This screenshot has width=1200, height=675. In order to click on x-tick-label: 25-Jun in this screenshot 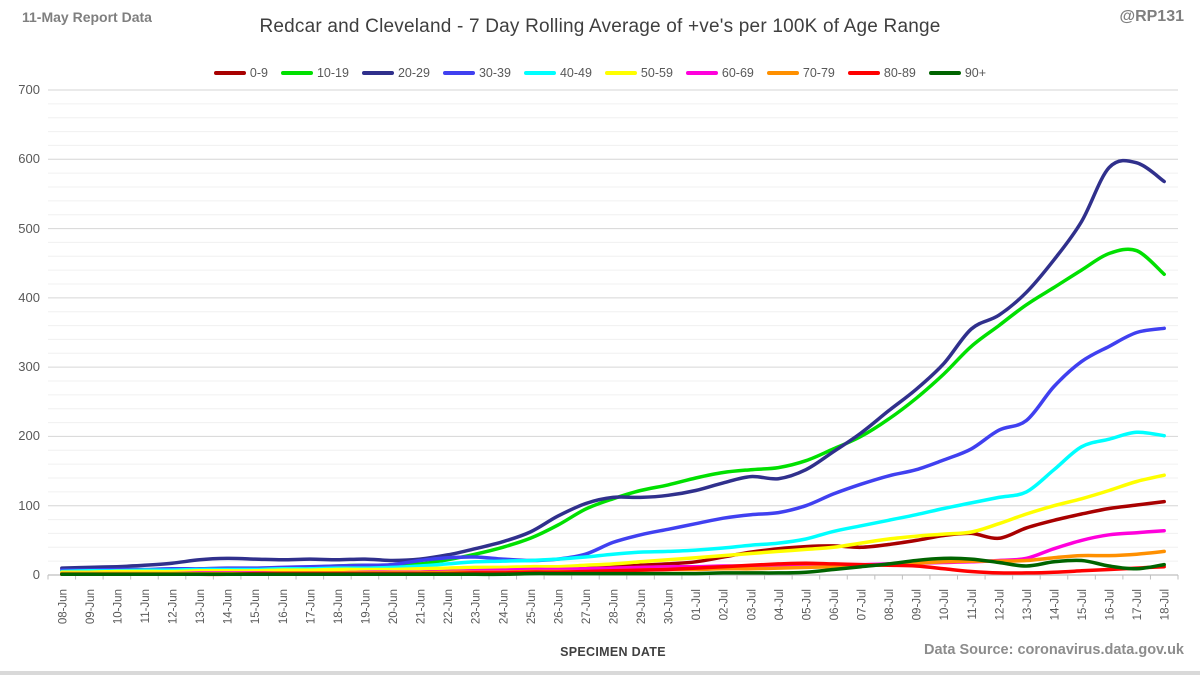, I will do `click(532, 606)`.